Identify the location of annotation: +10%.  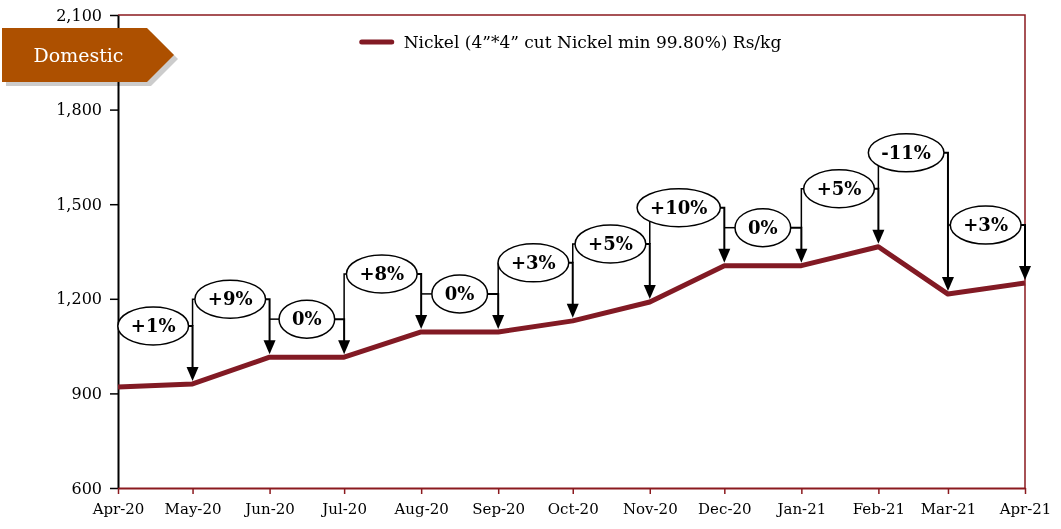
(679, 207).